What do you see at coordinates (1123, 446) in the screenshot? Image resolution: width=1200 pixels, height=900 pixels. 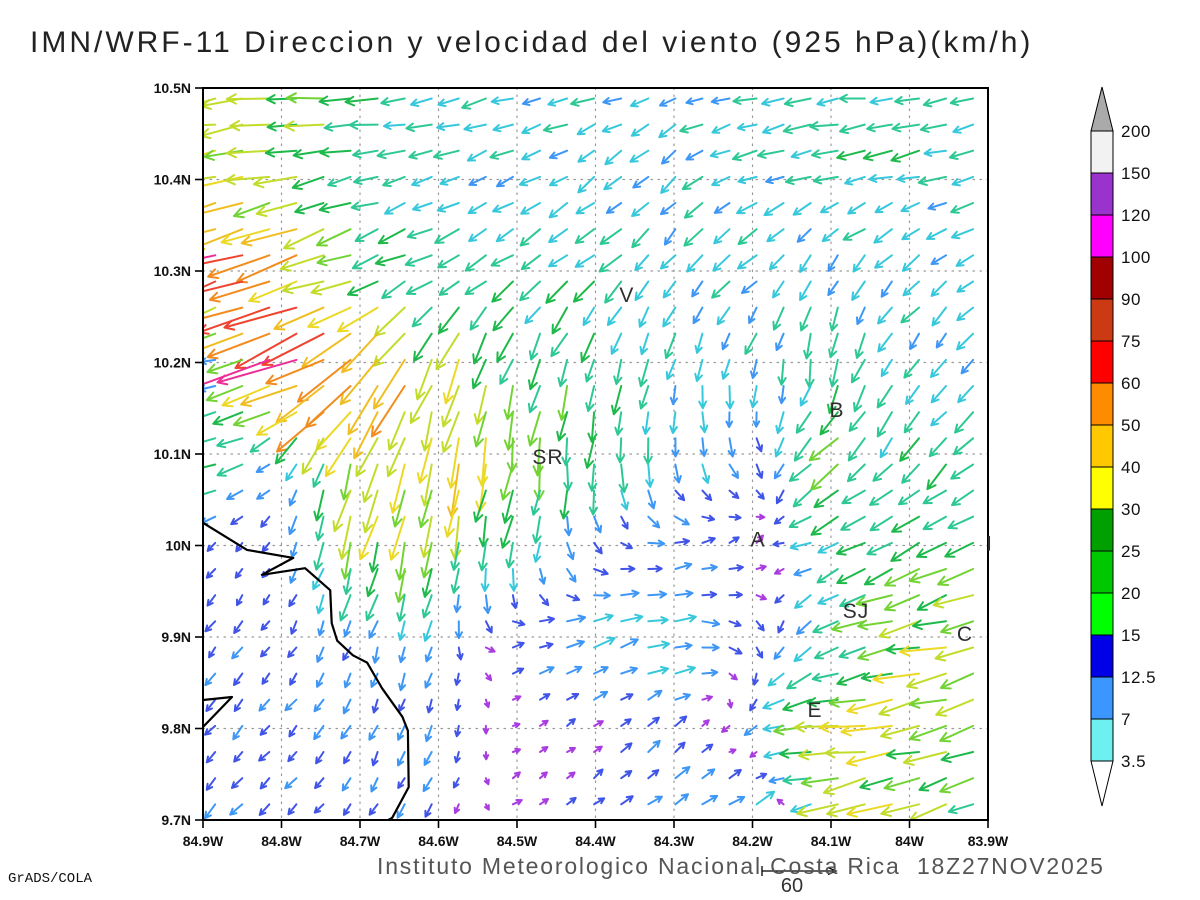 I see `colorbar: 200 150 120 100 90 75 60 50 40 30 25 20 15 12.5 7 3.5` at bounding box center [1123, 446].